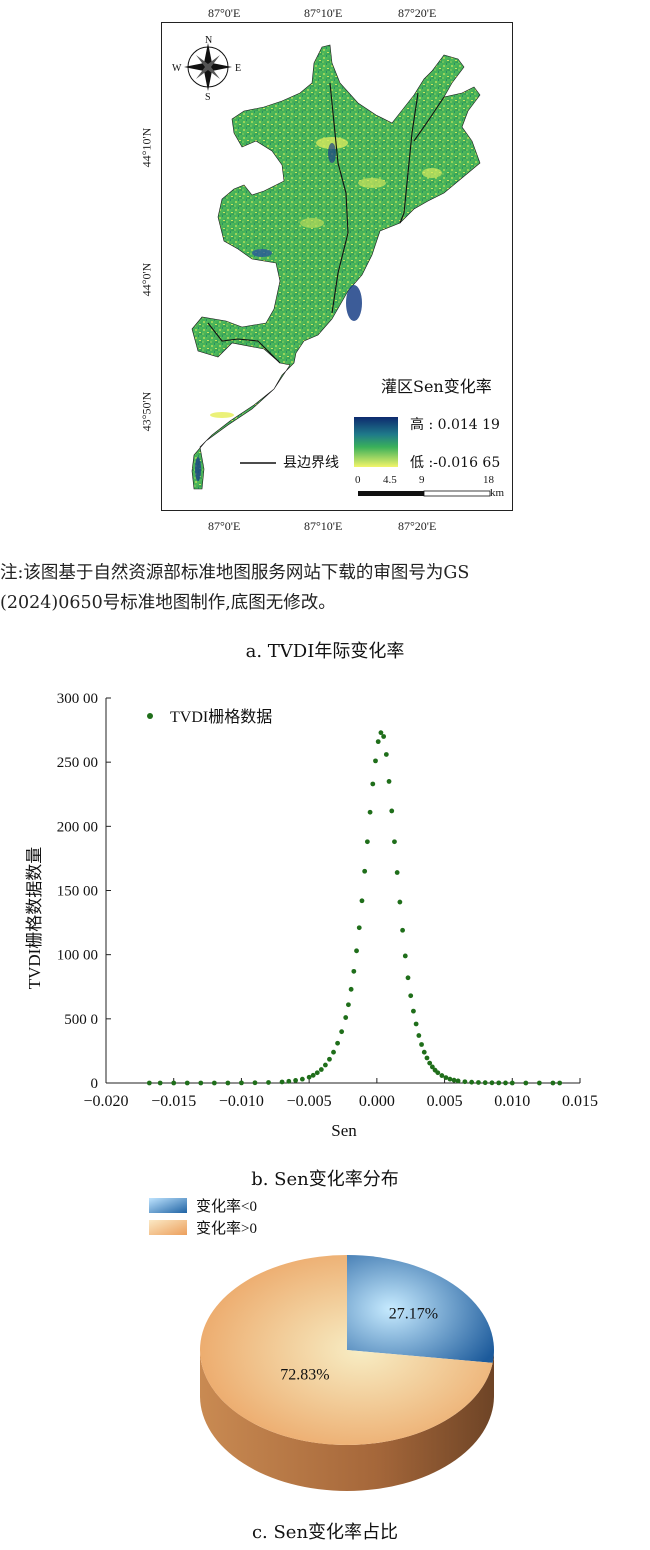 Image resolution: width=650 pixels, height=1550 pixels. I want to click on map-top-tick-1: 87°10'E, so click(323, 13).